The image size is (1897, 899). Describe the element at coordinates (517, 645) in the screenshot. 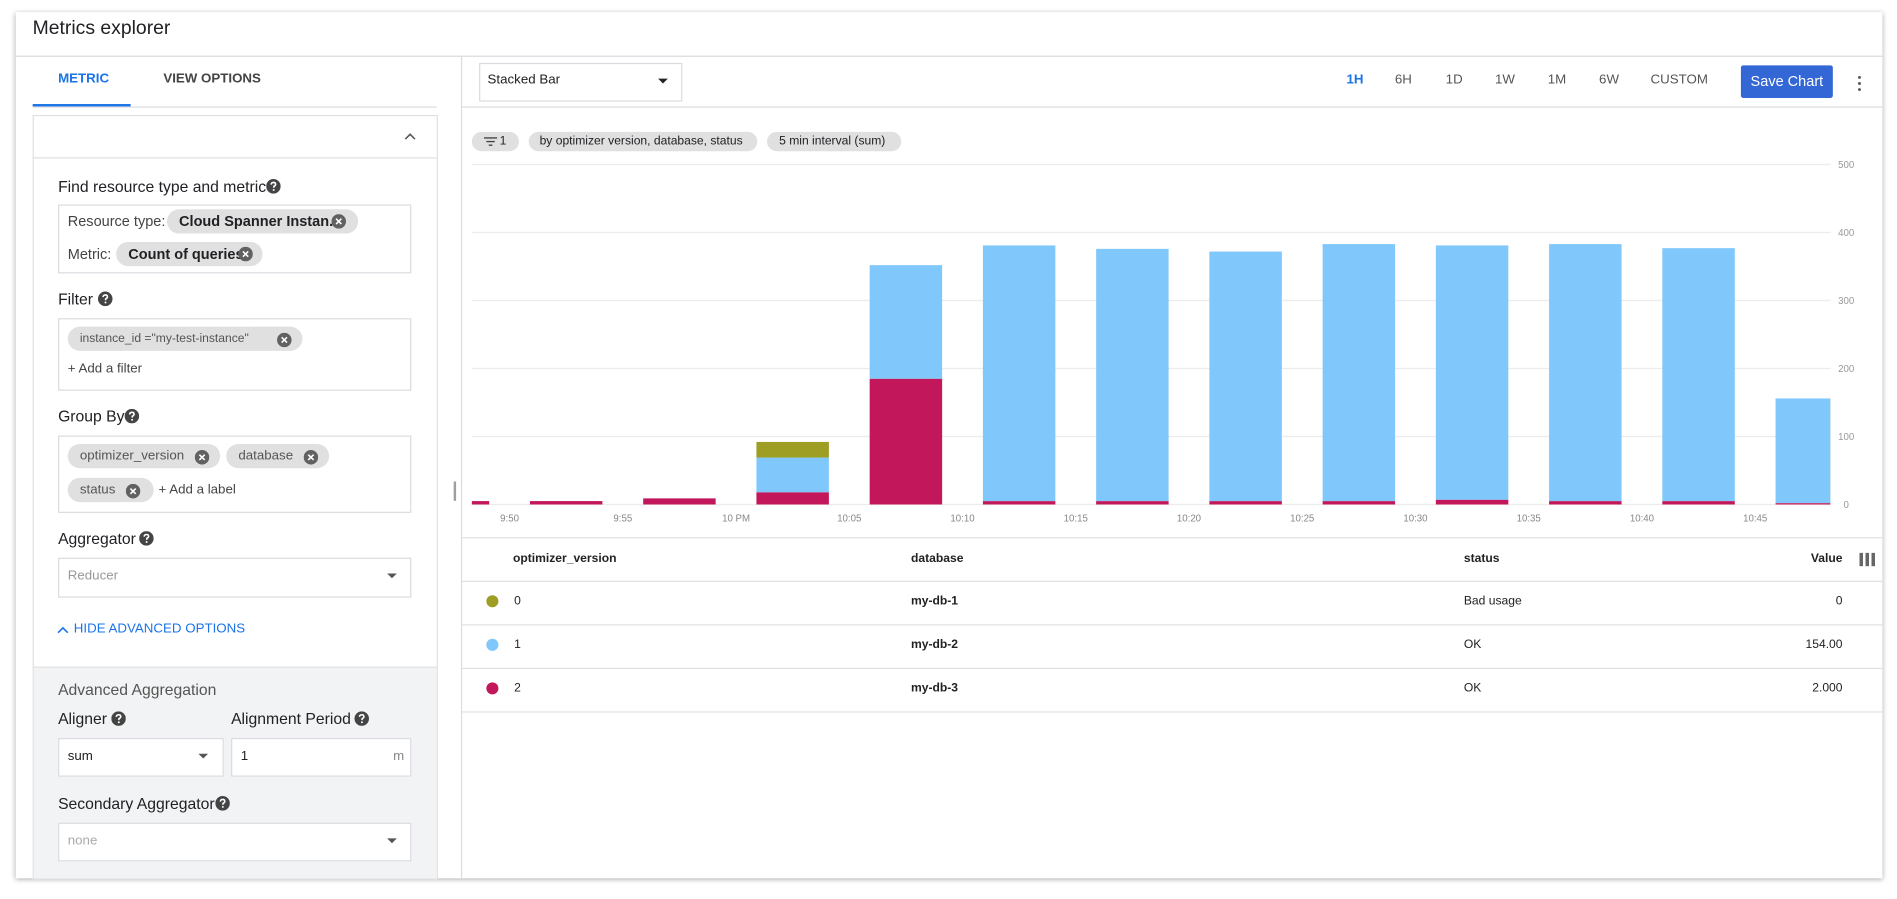

I see `table-cell: 1` at that location.